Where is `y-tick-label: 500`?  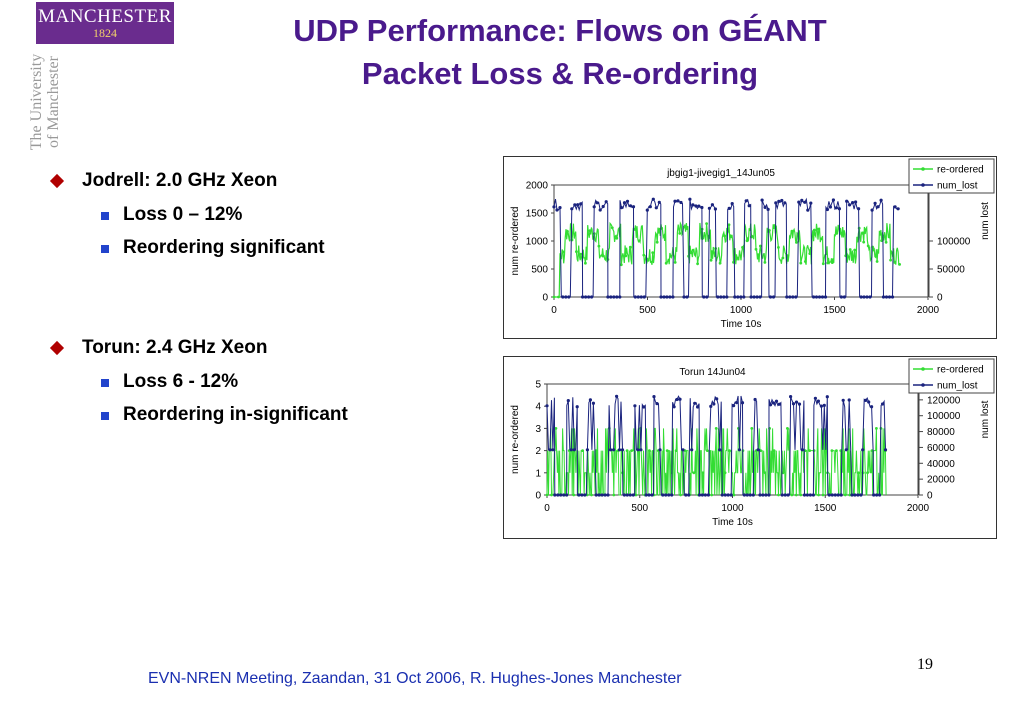
y-tick-label: 500 is located at coordinates (539, 270).